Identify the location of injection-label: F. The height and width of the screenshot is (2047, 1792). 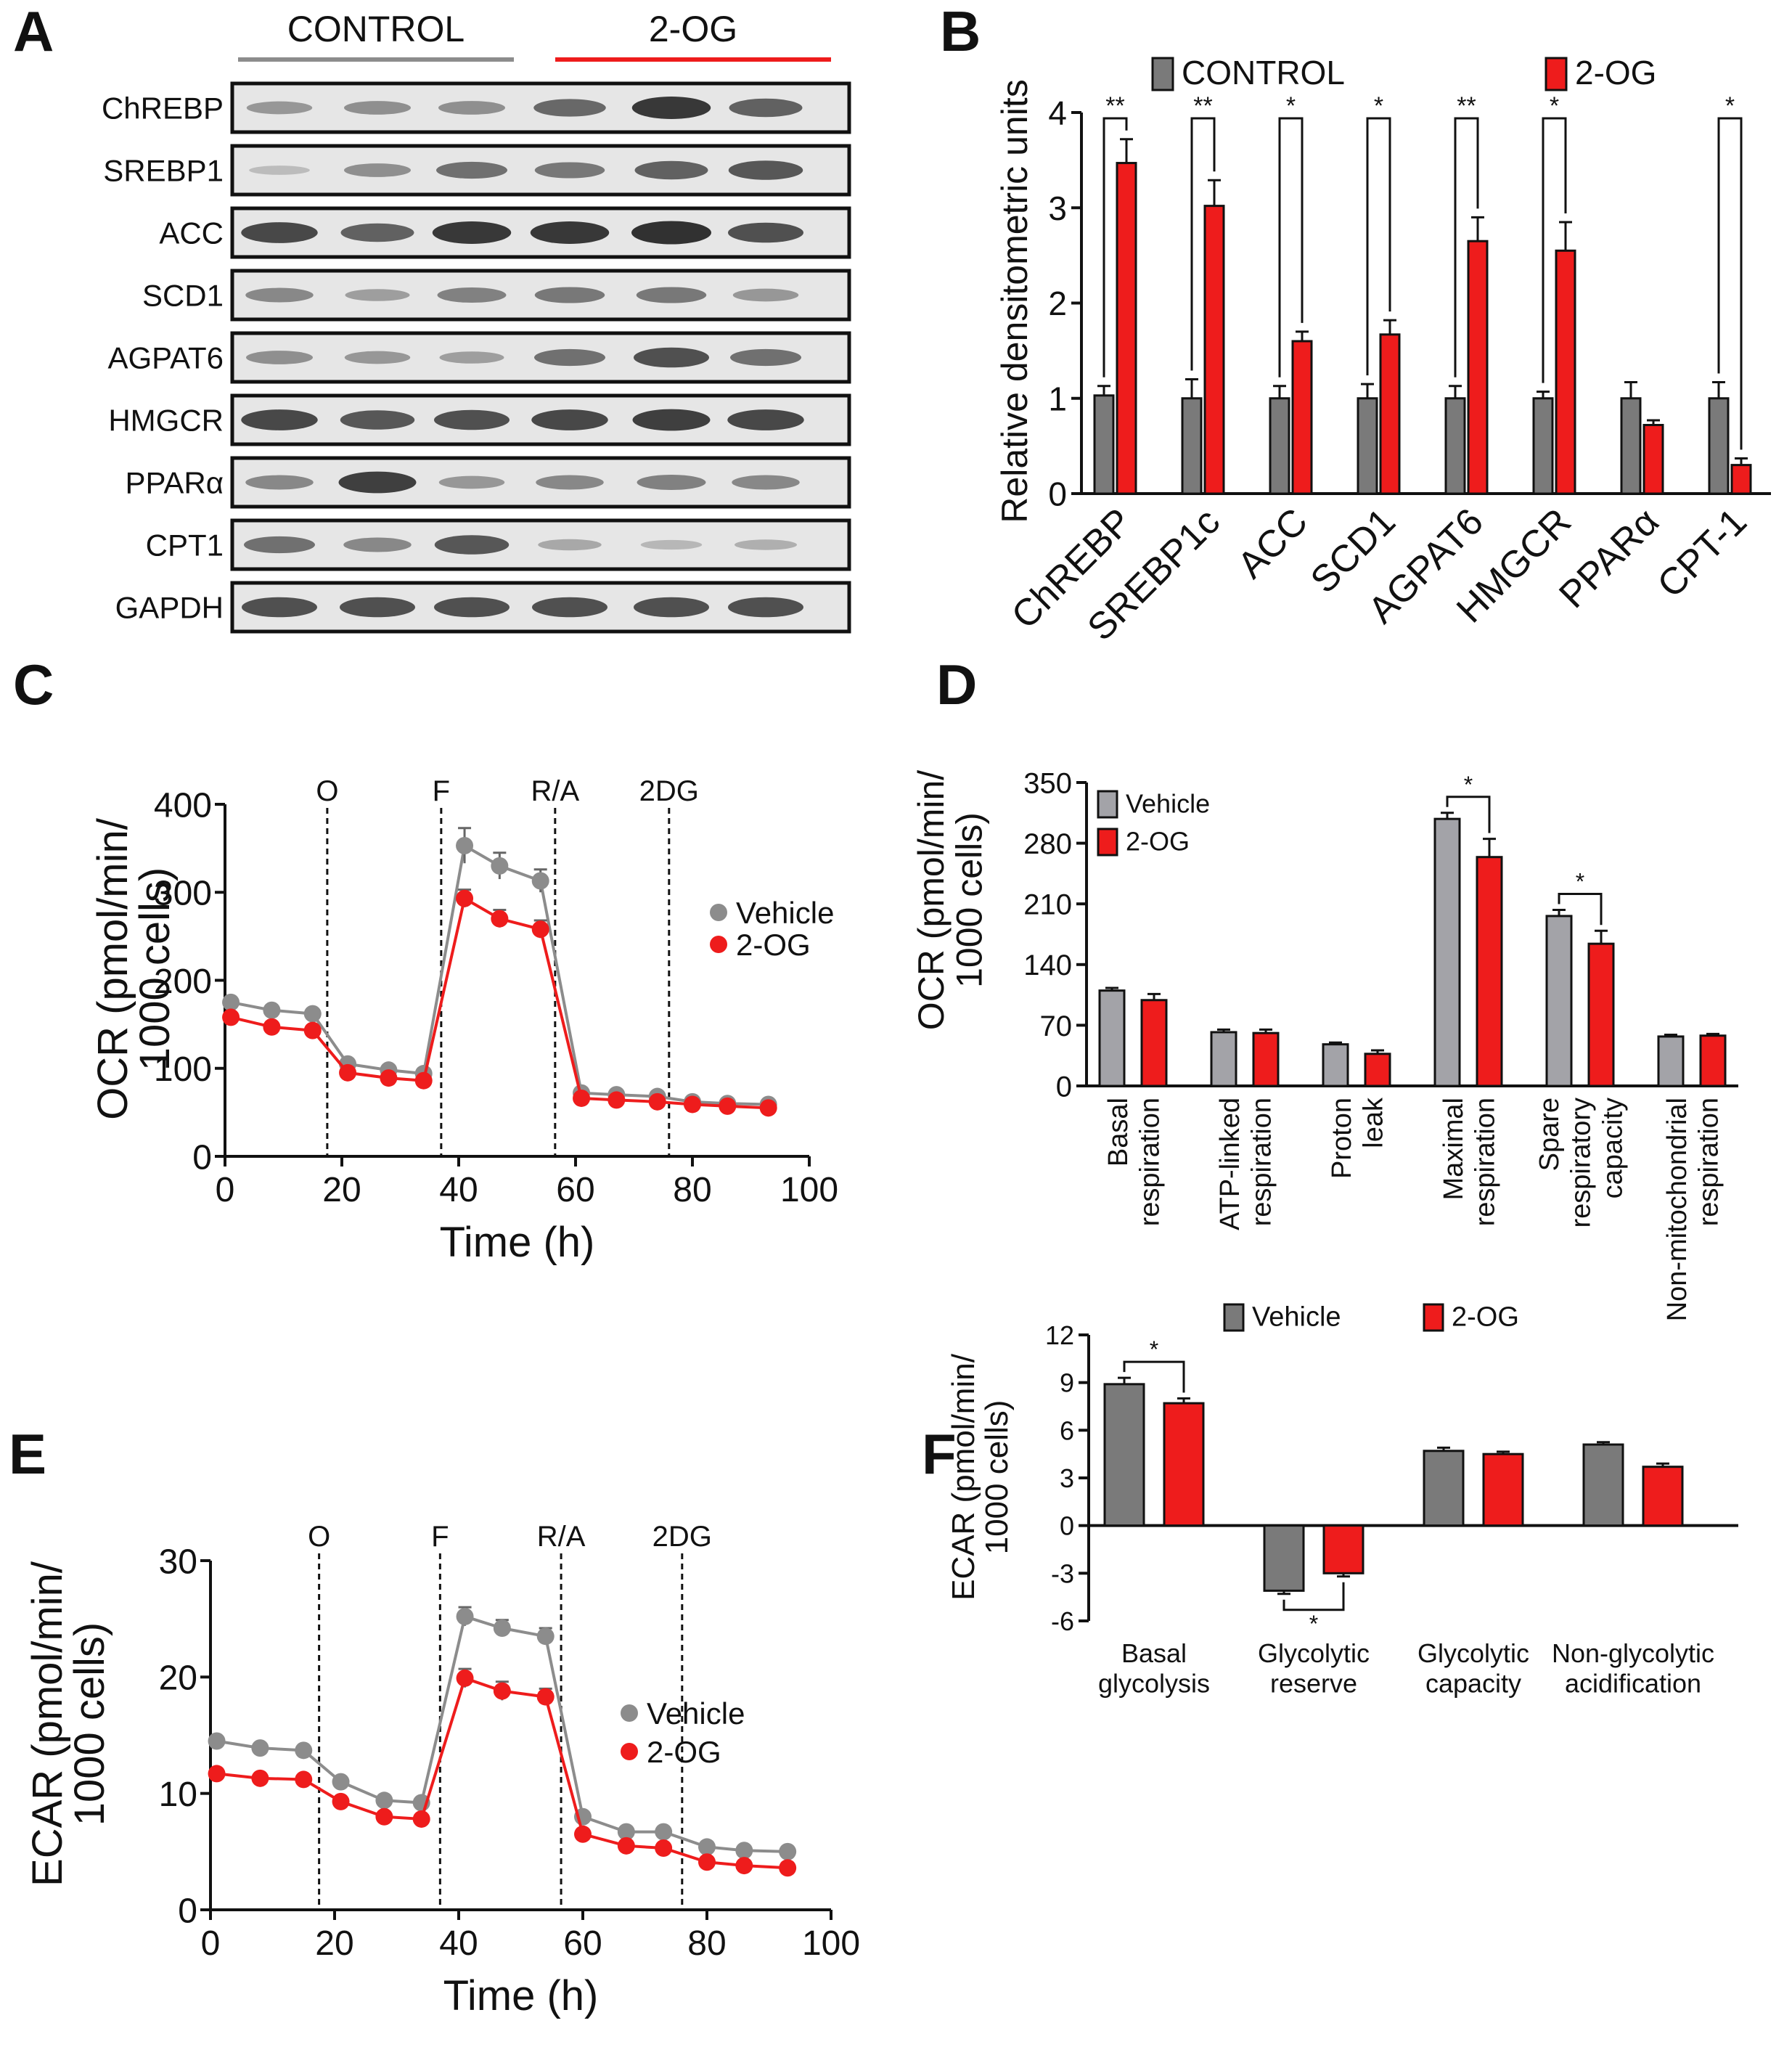
(440, 1537).